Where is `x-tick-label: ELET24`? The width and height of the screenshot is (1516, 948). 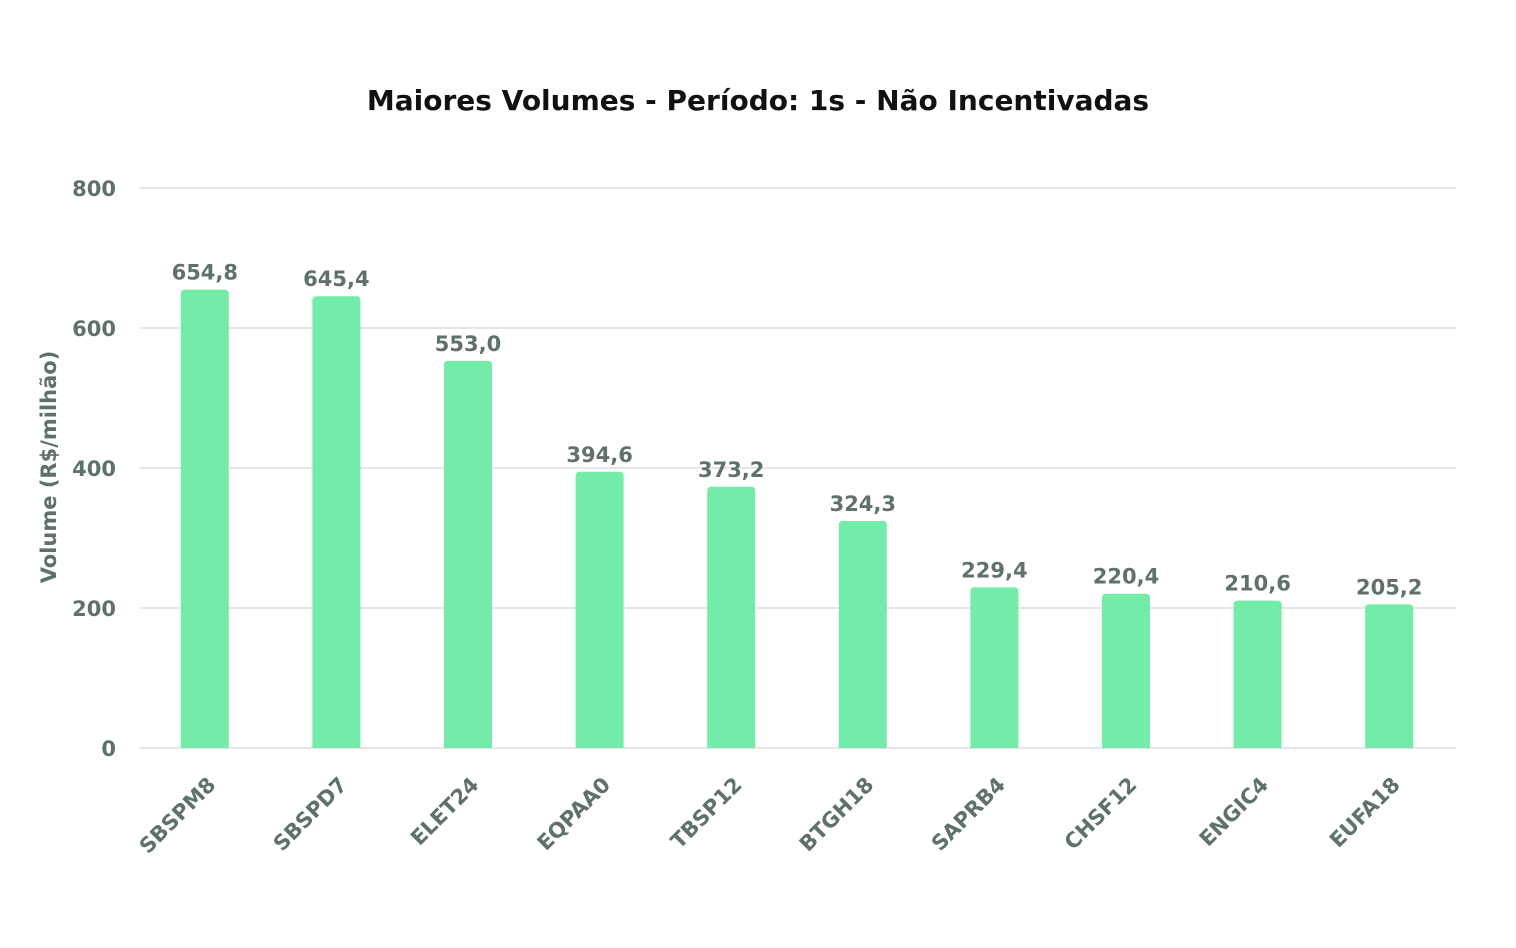 x-tick-label: ELET24 is located at coordinates (445, 812).